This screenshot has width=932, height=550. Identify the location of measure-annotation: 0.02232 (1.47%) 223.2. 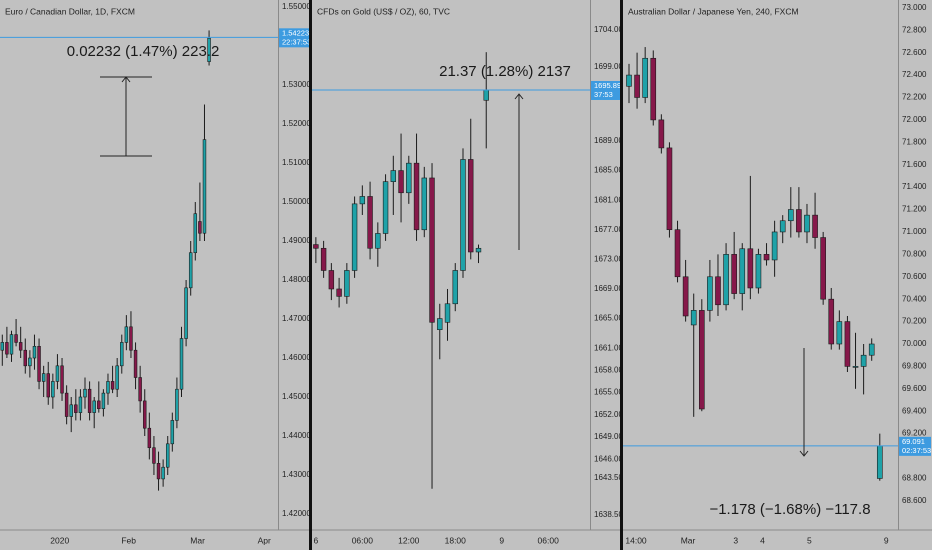
(143, 51).